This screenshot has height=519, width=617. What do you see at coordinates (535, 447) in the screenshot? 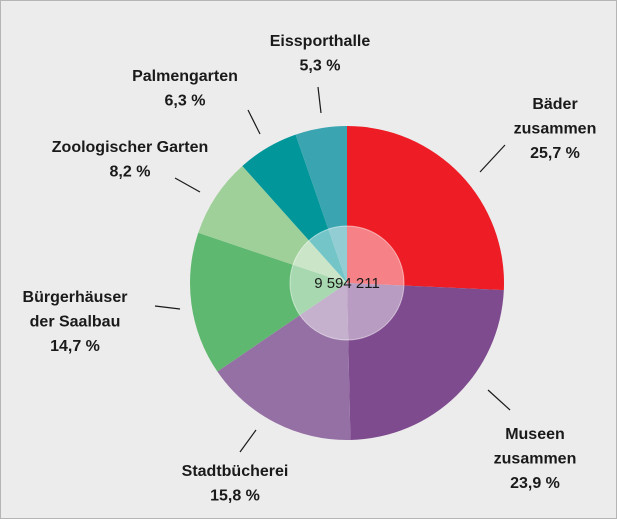
I see `slice-label: Museen zusammen` at bounding box center [535, 447].